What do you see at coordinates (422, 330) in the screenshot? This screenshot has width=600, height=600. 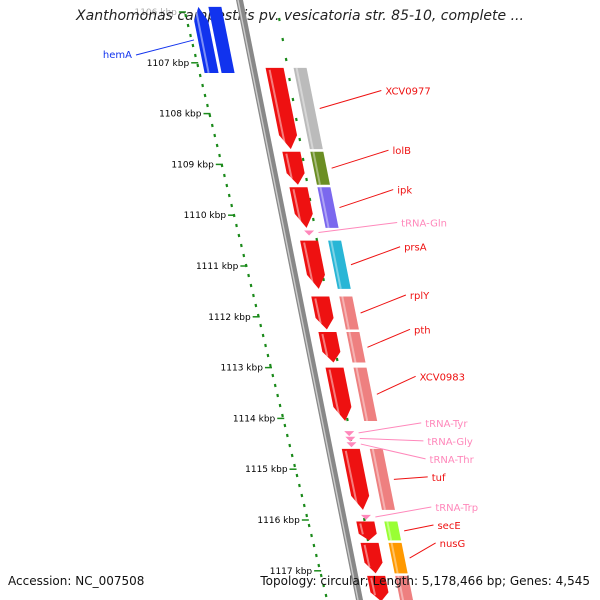 I see `gene-pth-label: pth` at bounding box center [422, 330].